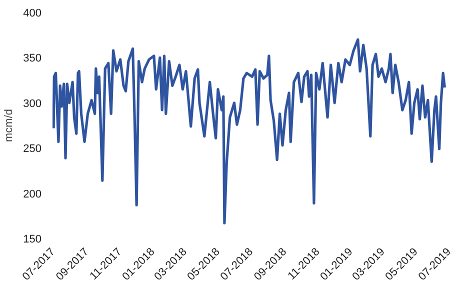  What do you see at coordinates (32, 104) in the screenshot?
I see `y-tick-label: 300` at bounding box center [32, 104].